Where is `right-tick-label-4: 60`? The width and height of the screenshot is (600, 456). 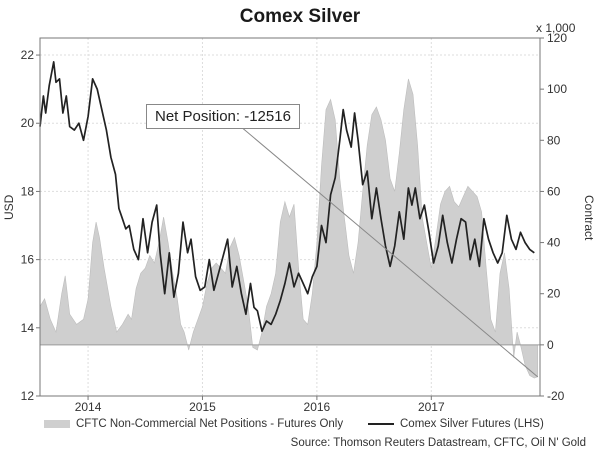
right-tick-label-4: 60 is located at coordinates (554, 191).